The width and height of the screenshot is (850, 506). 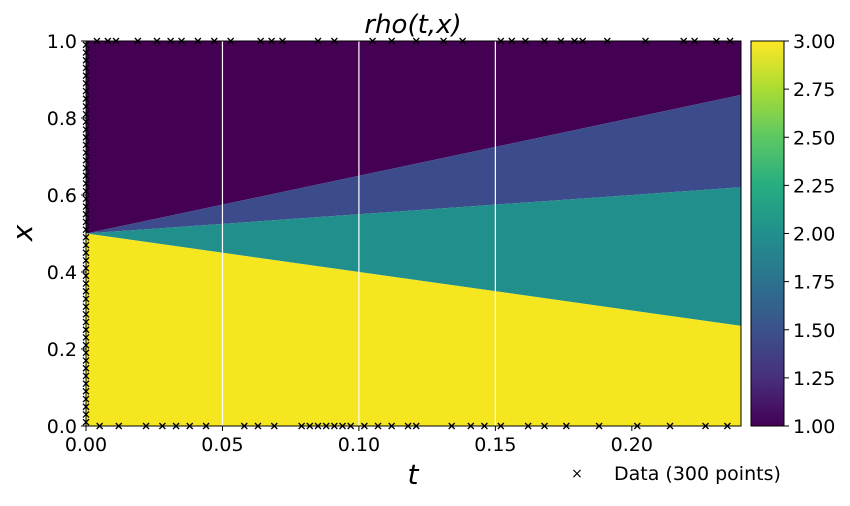 I want to click on x-tick-label: 0.15, so click(x=495, y=445).